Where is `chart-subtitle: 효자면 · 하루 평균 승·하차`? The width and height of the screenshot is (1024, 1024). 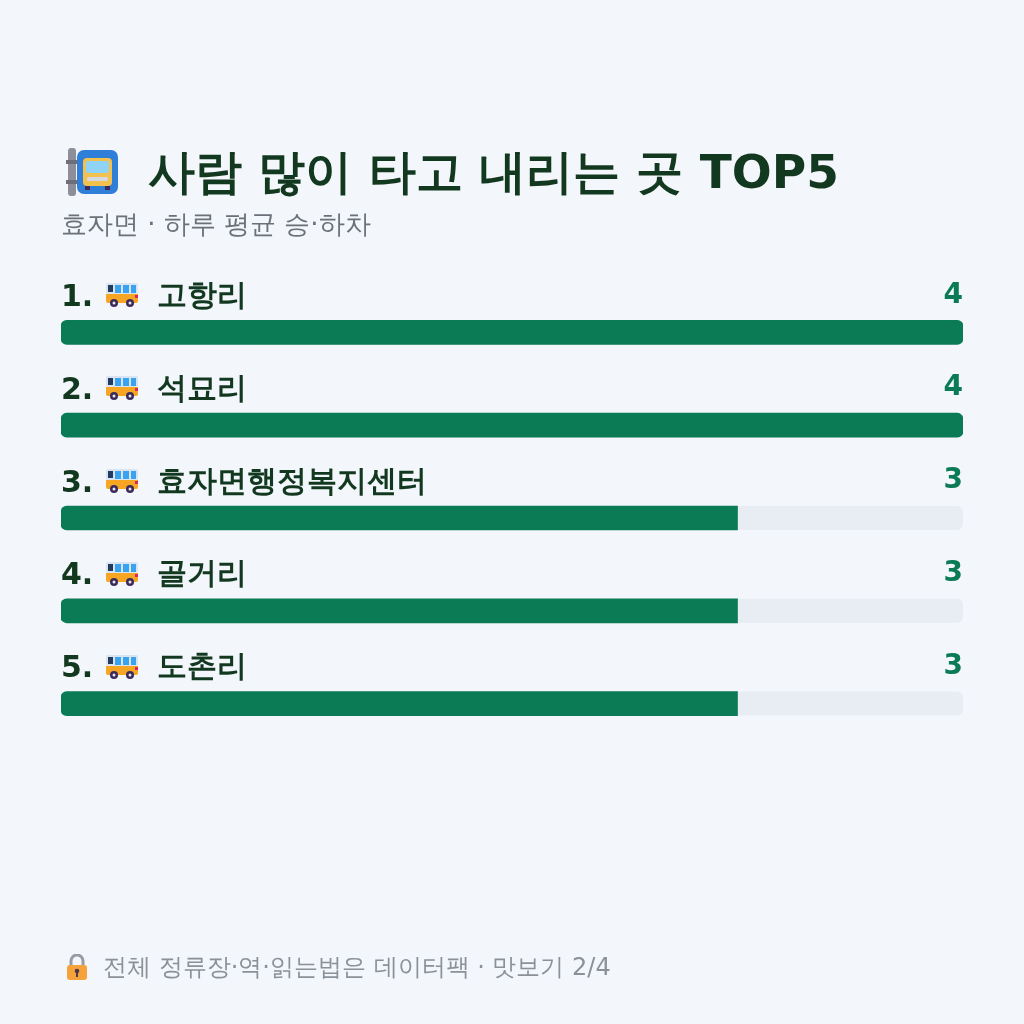
chart-subtitle: 효자면 · 하루 평균 승·하차 is located at coordinates (216, 224).